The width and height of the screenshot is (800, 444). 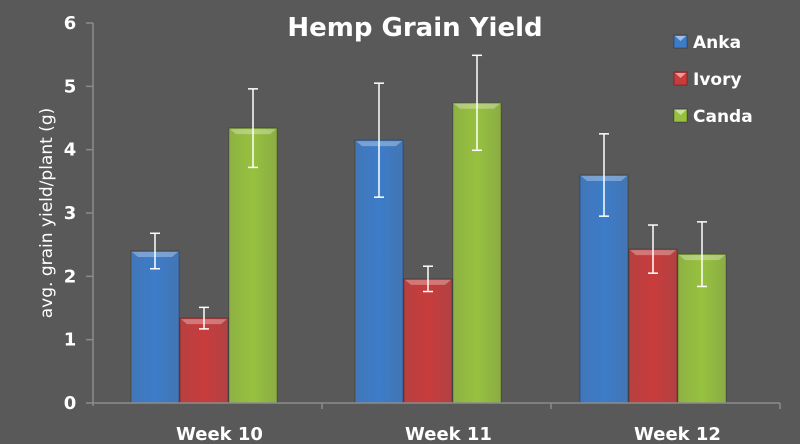 I want to click on legend-item-ivory: Ivory, so click(x=707, y=80).